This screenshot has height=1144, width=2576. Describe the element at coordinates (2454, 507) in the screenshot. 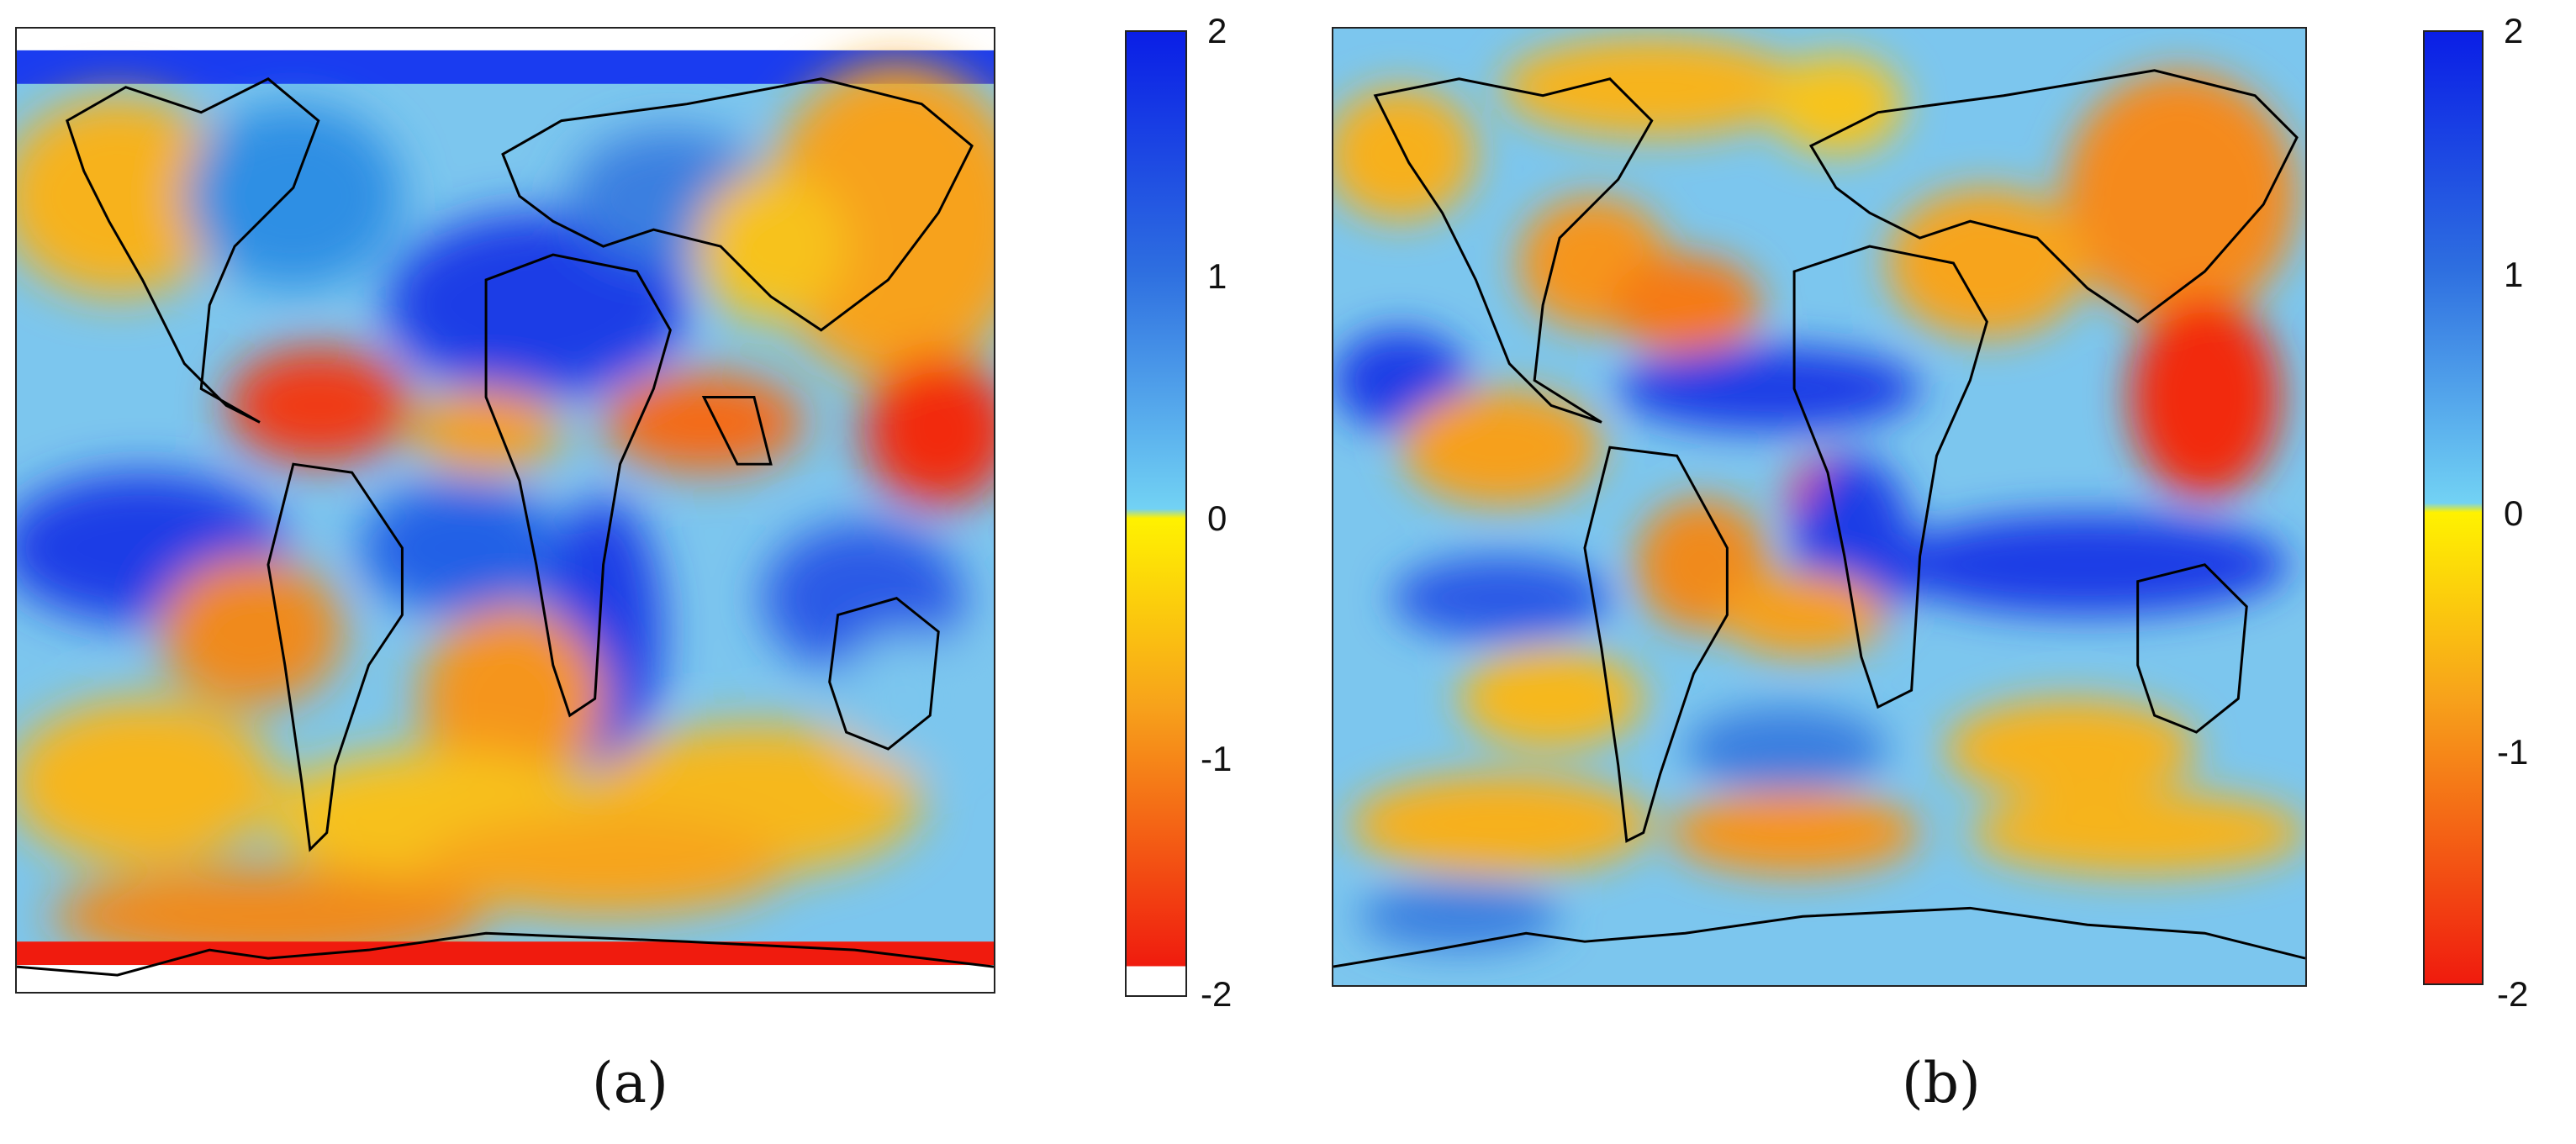

I see `colorbar-b` at that location.